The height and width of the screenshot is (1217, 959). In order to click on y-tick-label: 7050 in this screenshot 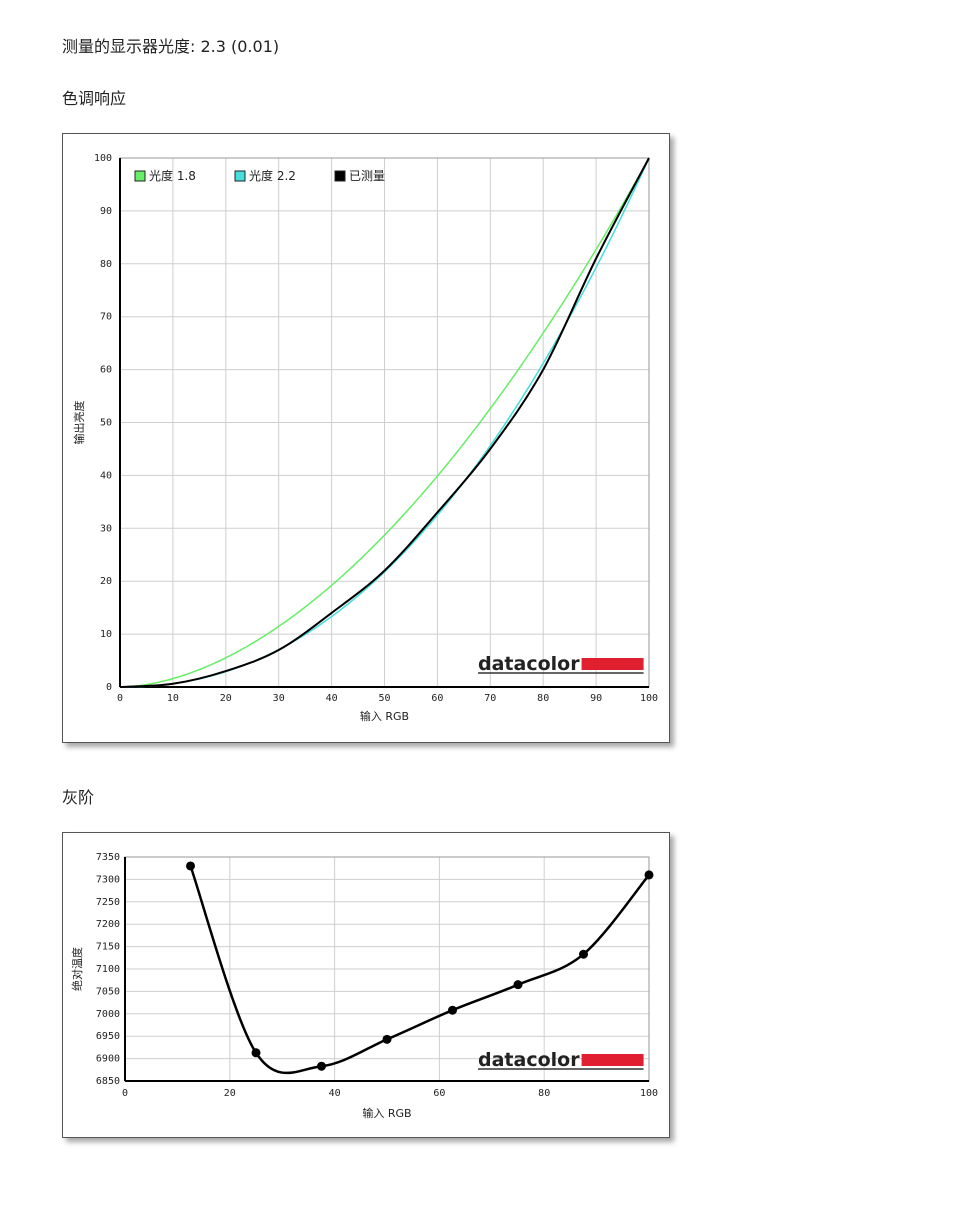, I will do `click(108, 991)`.